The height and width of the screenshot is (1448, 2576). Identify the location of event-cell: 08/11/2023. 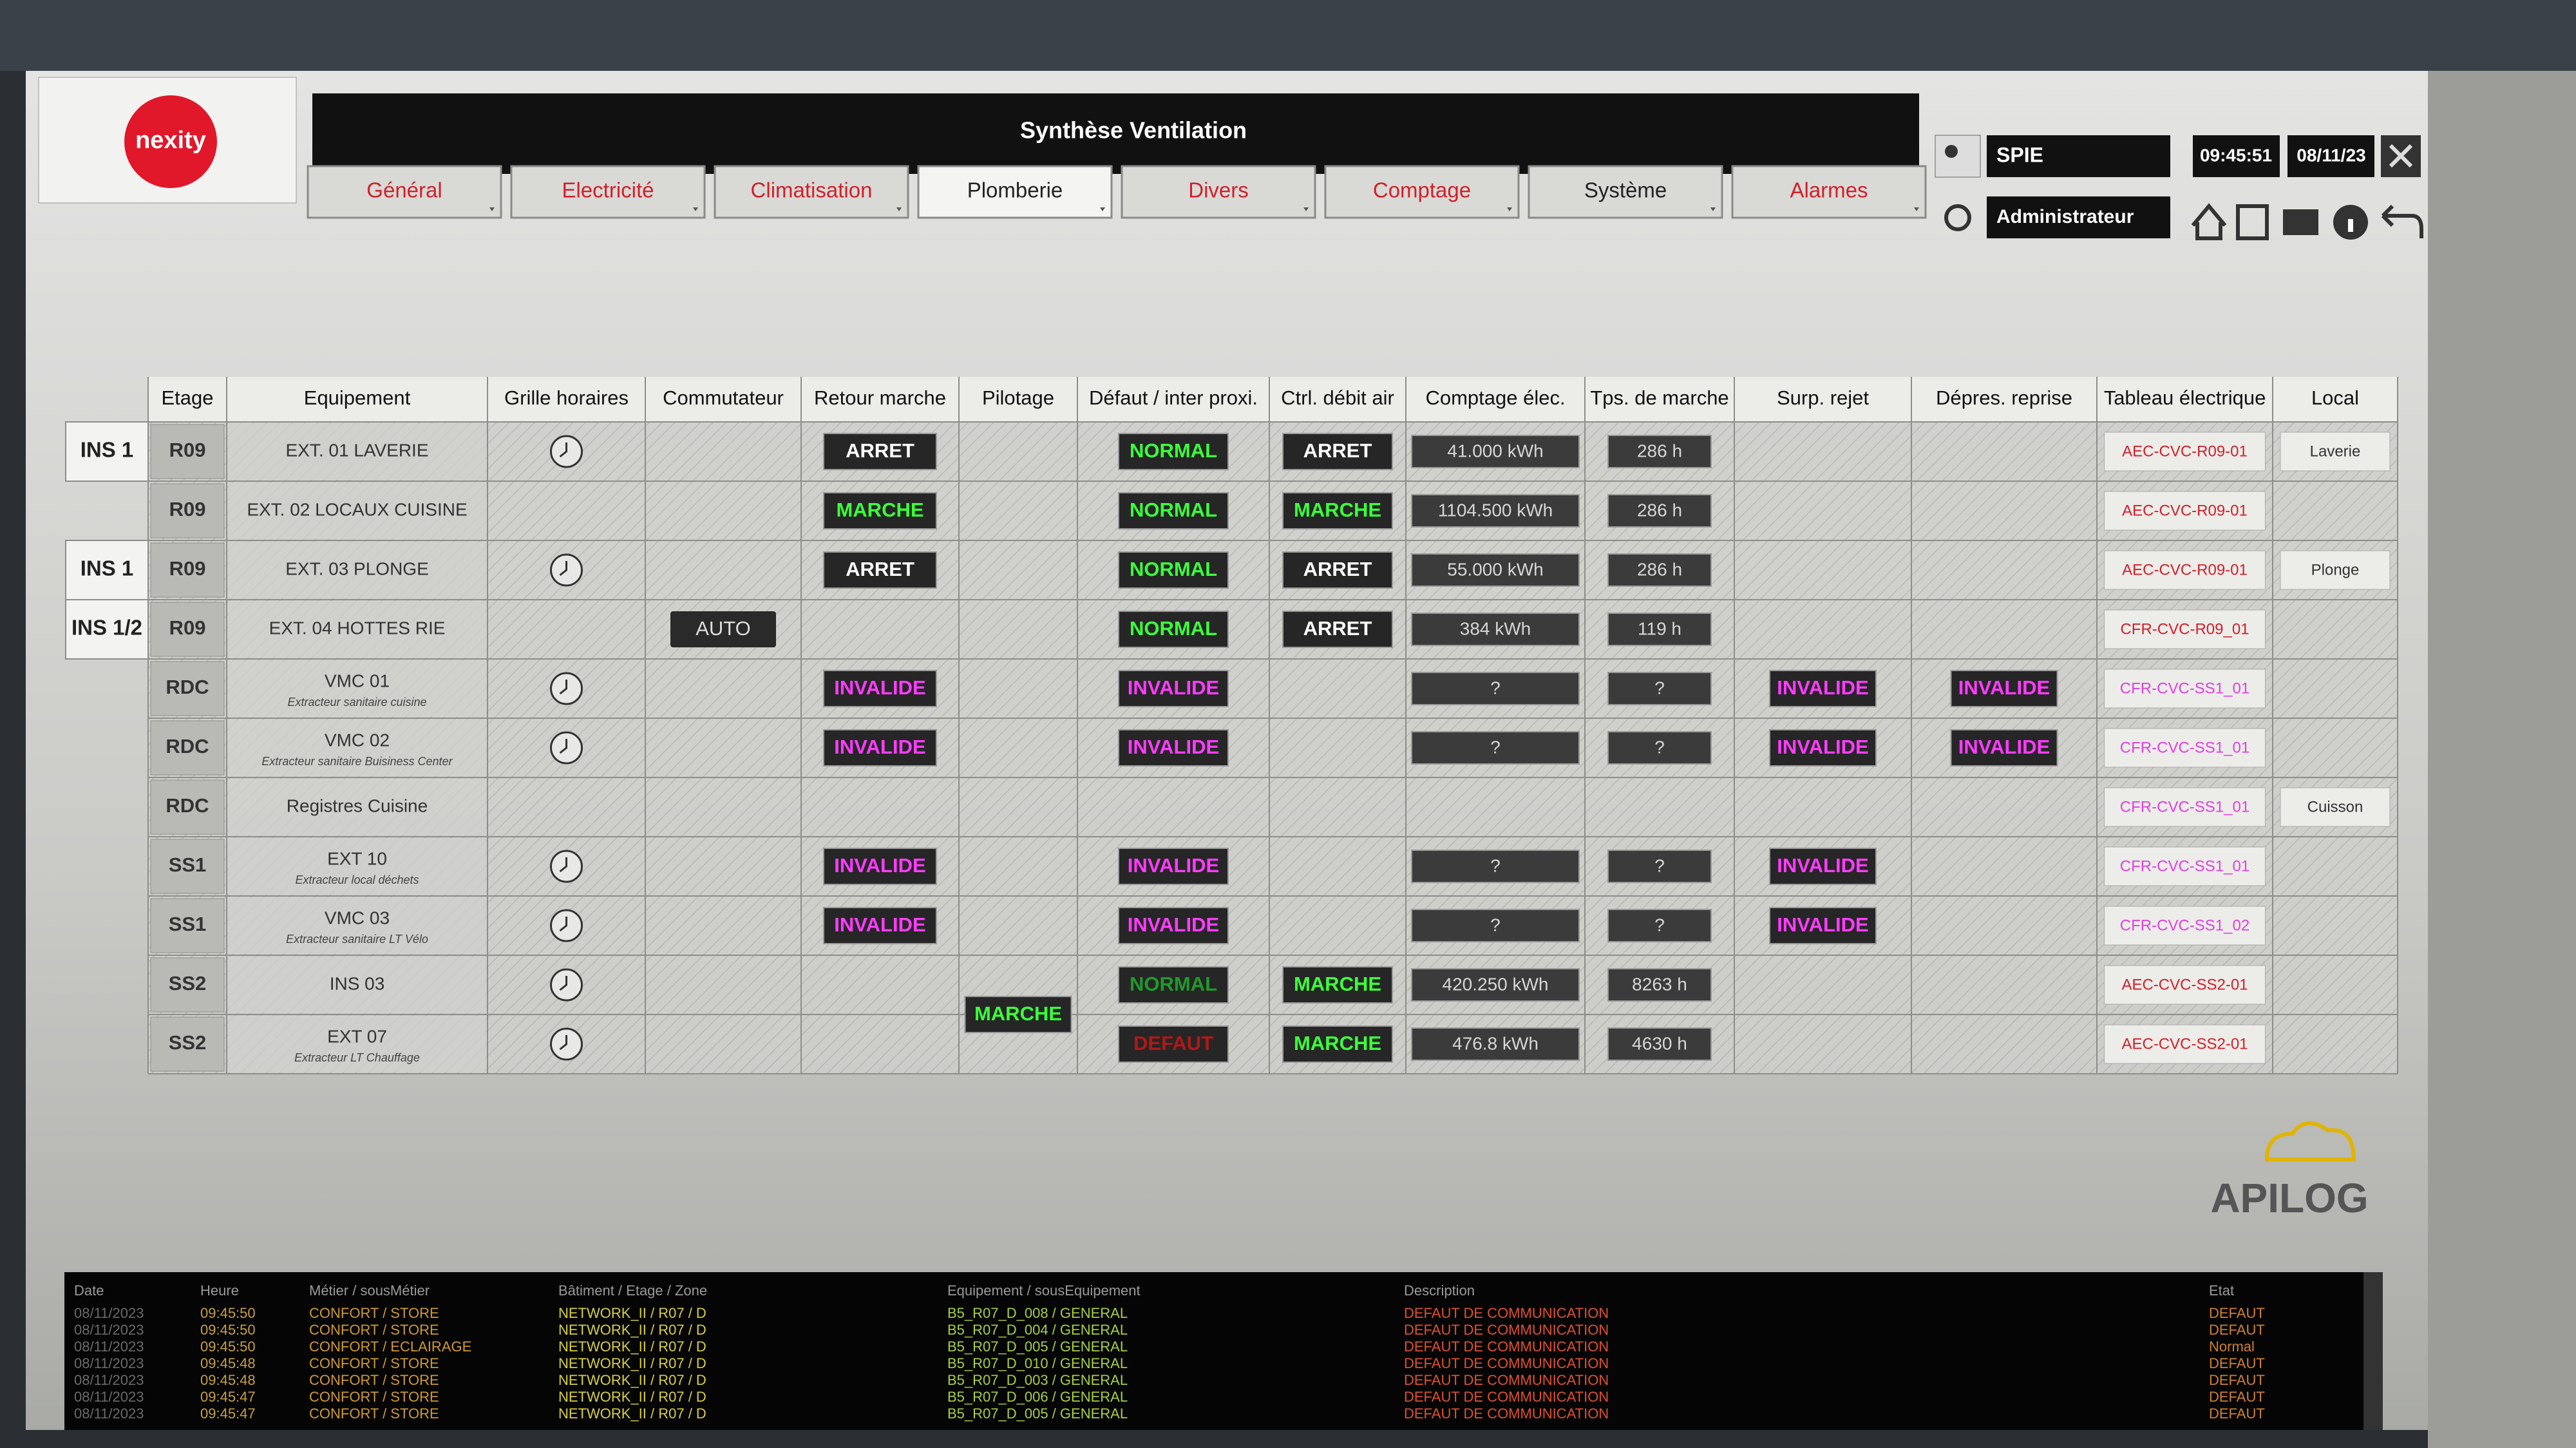
(109, 1346).